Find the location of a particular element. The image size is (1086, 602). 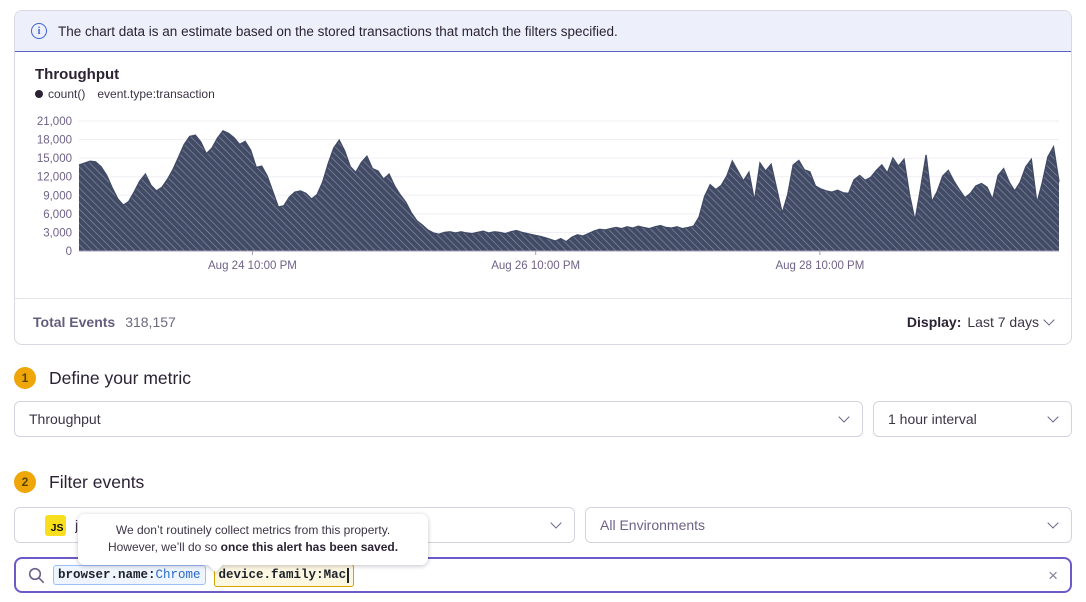

legend-series-label: count() is located at coordinates (67, 94).